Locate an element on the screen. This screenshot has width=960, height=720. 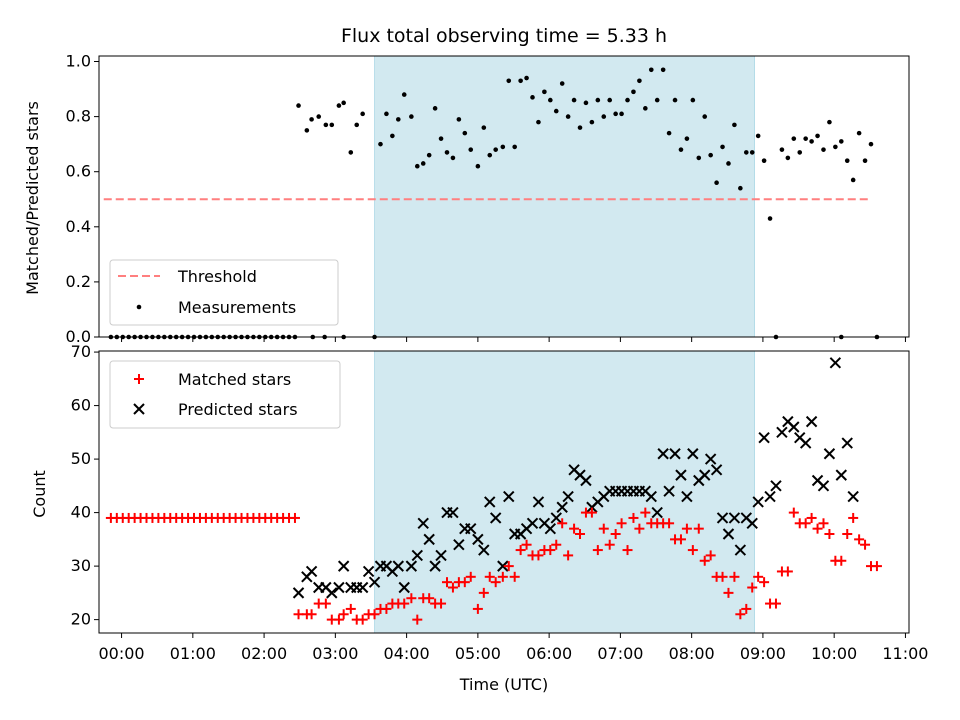
legend-threshold-label: Threshold is located at coordinates (217, 276).